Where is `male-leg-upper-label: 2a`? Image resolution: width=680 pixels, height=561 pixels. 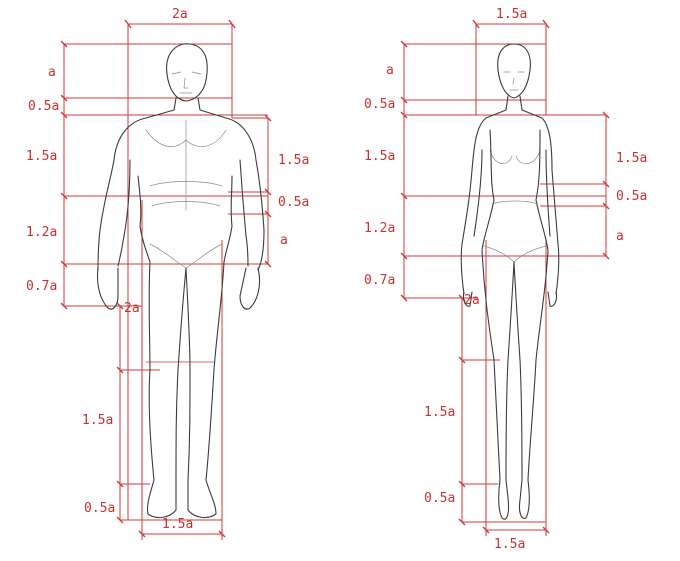 male-leg-upper-label: 2a is located at coordinates (132, 308).